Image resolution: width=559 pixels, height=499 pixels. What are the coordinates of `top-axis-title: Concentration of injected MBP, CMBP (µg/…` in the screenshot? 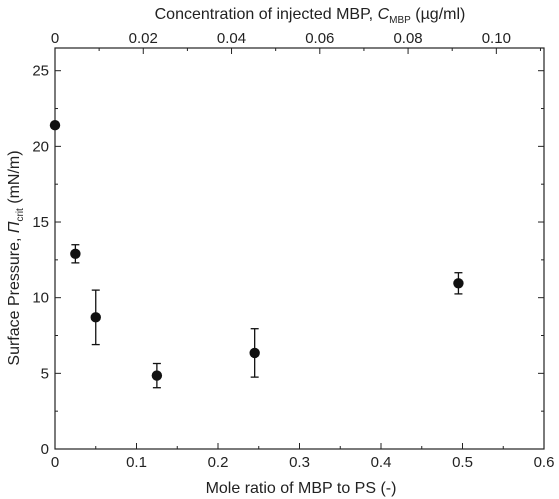 It's located at (310, 16).